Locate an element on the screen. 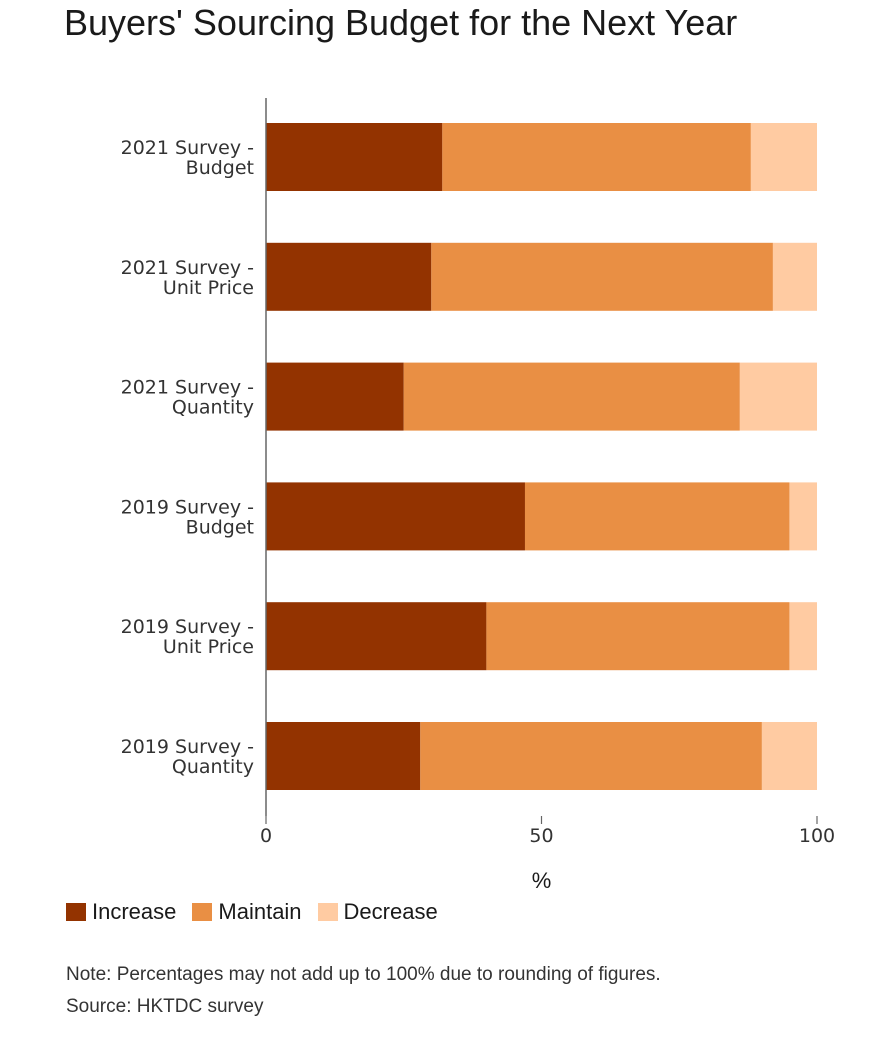 The height and width of the screenshot is (1057, 870). legend-label-maintain: Maintain is located at coordinates (260, 911).